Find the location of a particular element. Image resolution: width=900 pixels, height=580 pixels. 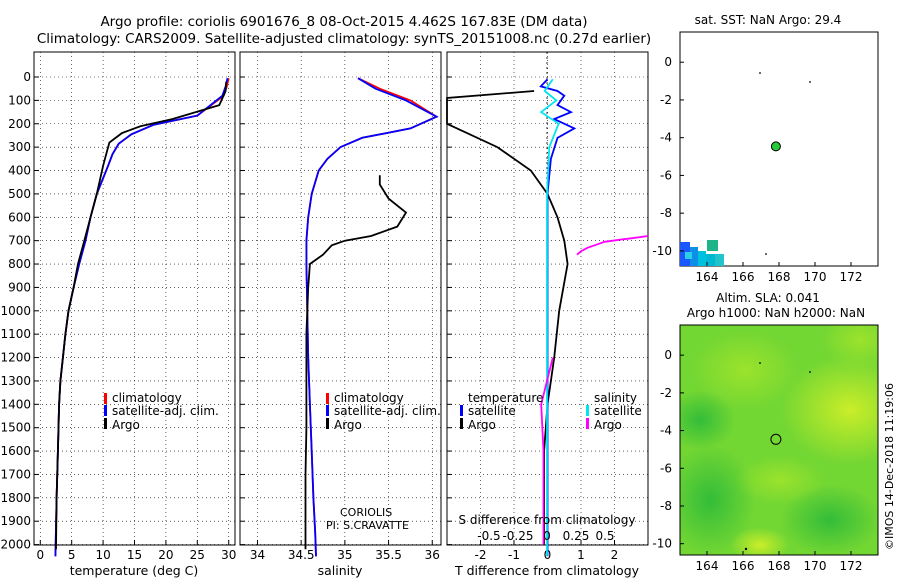

sla-map-axes: 164 166 168 170 172 0 -2 -4 -6 -8 -10 is located at coordinates (757, 460).